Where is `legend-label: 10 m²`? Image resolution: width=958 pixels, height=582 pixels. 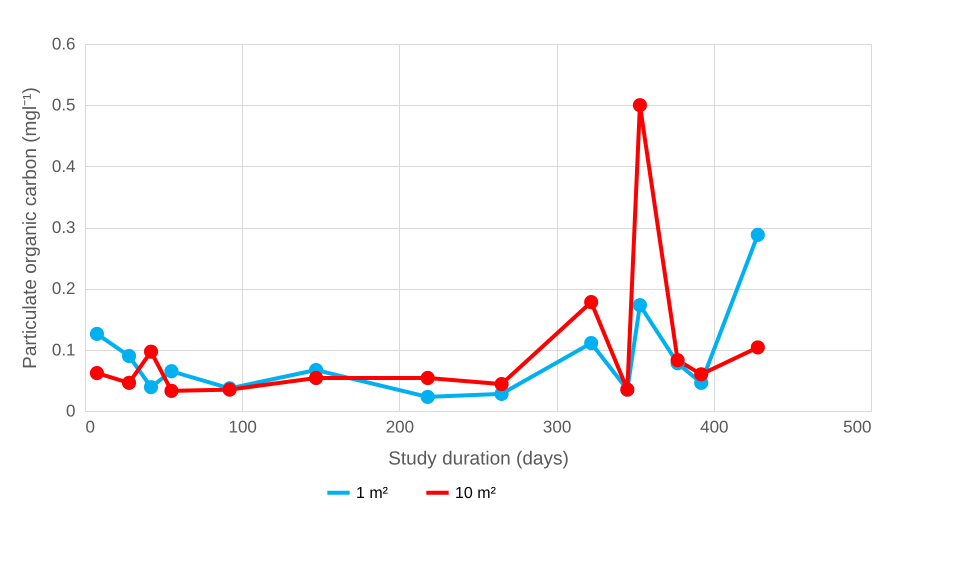
legend-label: 10 m² is located at coordinates (476, 493).